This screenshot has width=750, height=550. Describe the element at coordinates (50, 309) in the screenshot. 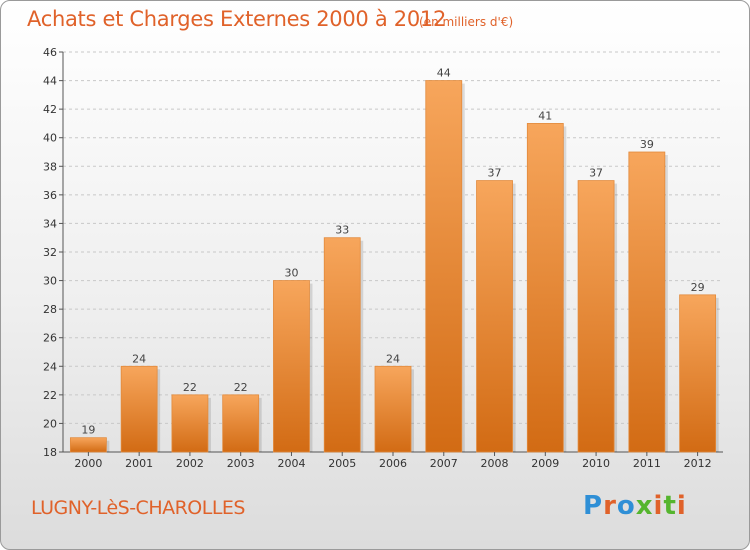

I see `y-tick-label: 28` at that location.